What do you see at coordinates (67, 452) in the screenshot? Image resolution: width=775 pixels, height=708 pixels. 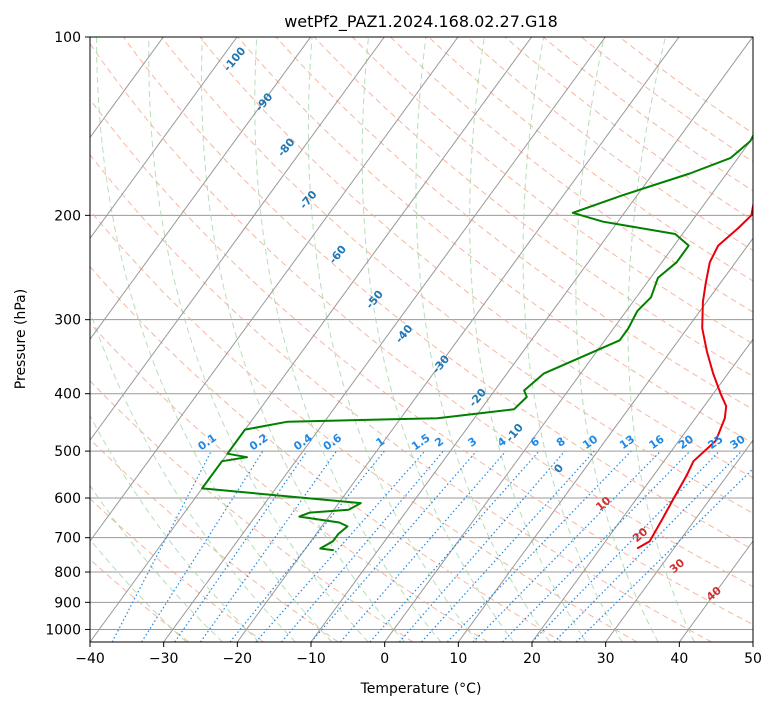 I see `y-tick-label: 500` at bounding box center [67, 452].